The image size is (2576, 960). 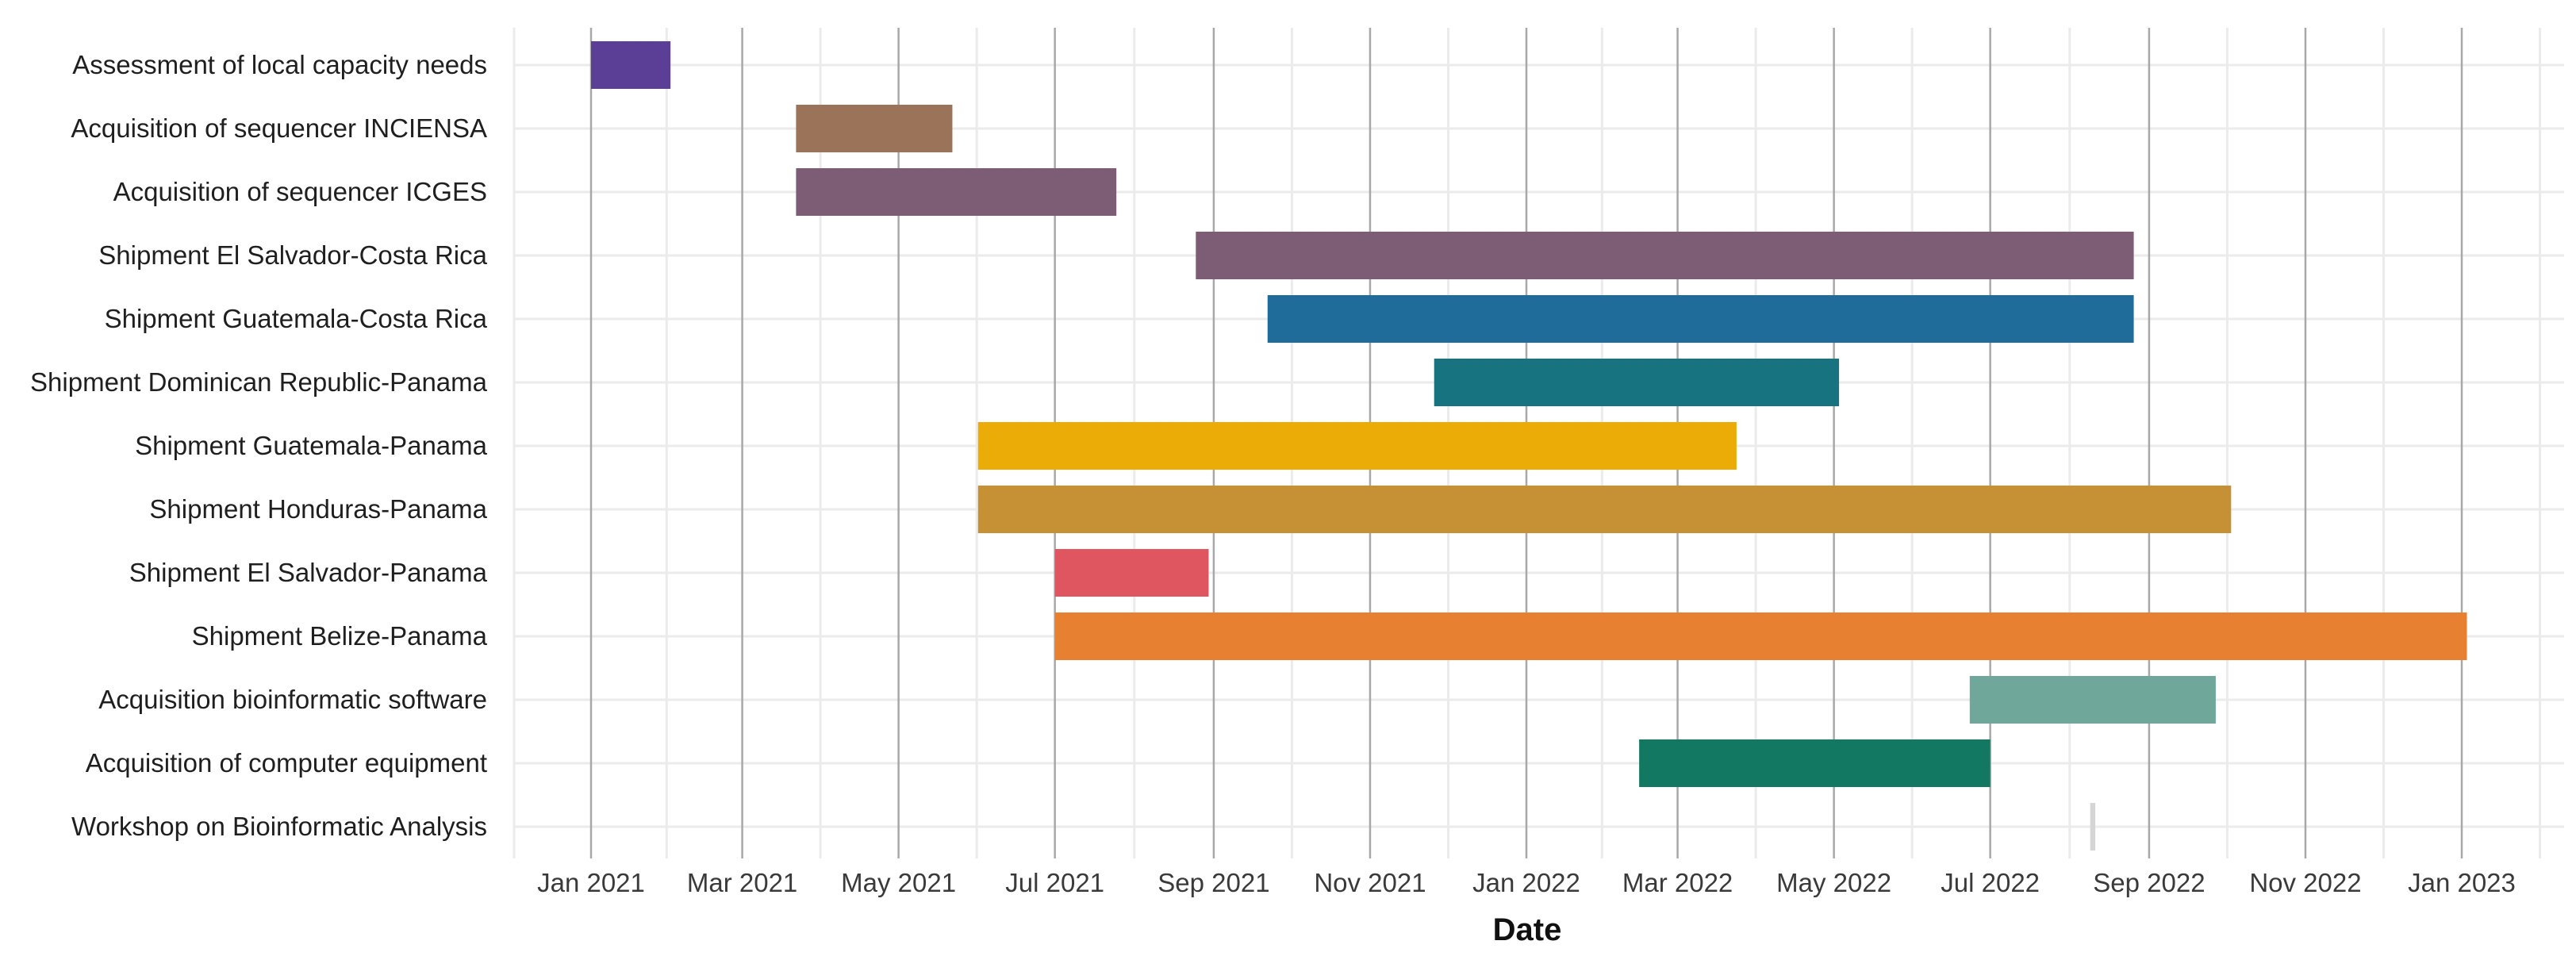 I want to click on task-label: Shipment Dominican Republic-Panama, so click(x=259, y=382).